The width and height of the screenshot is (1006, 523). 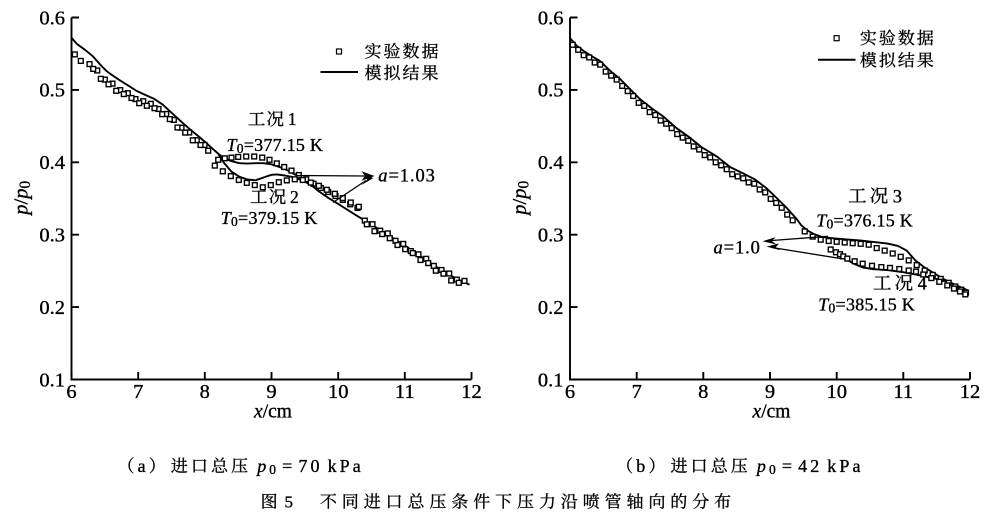 I want to click on svg-text: 42, so click(x=810, y=466).